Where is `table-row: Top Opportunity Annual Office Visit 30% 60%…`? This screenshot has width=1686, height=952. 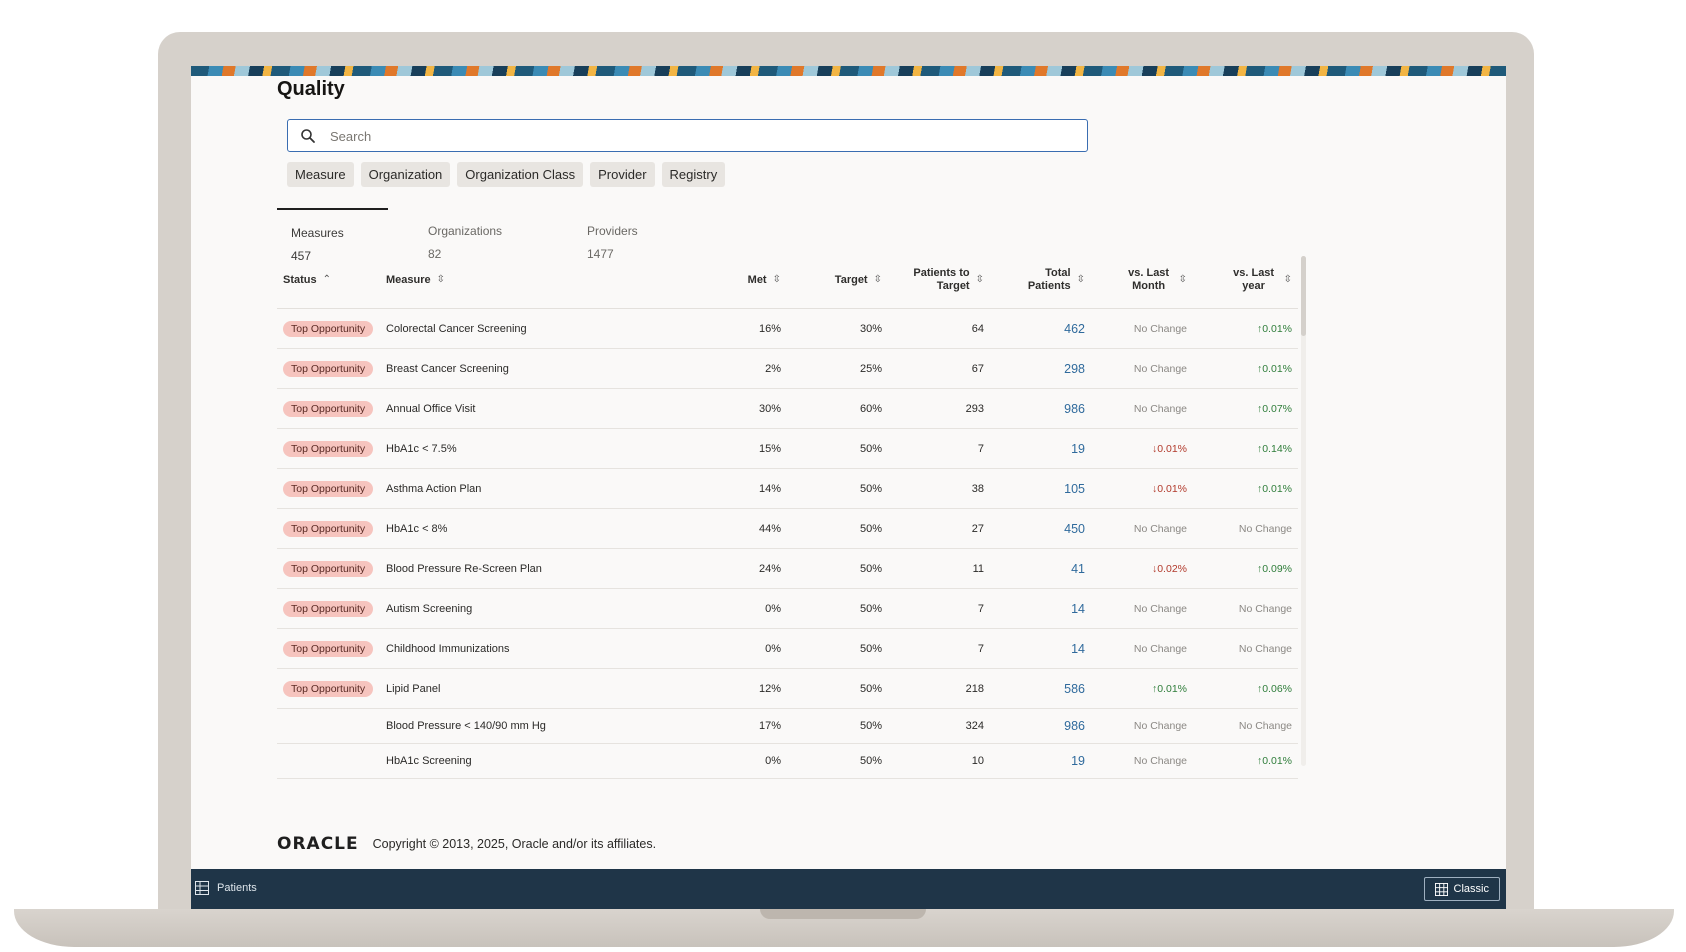 table-row: Top Opportunity Annual Office Visit 30% 60%… is located at coordinates (787, 408).